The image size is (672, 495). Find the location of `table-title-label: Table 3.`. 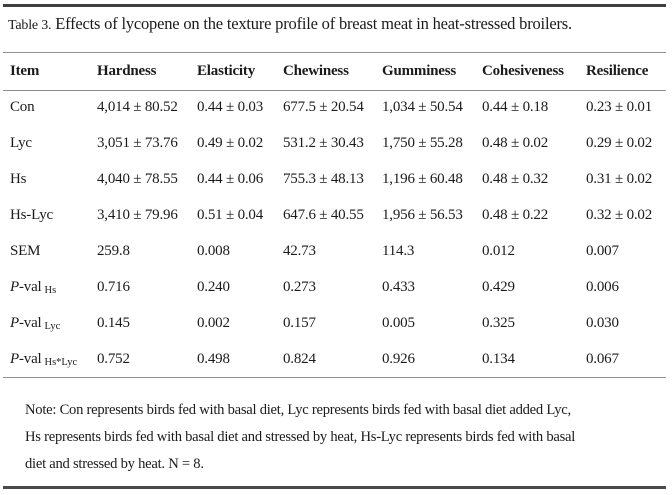

table-title-label: Table 3. is located at coordinates (30, 25).